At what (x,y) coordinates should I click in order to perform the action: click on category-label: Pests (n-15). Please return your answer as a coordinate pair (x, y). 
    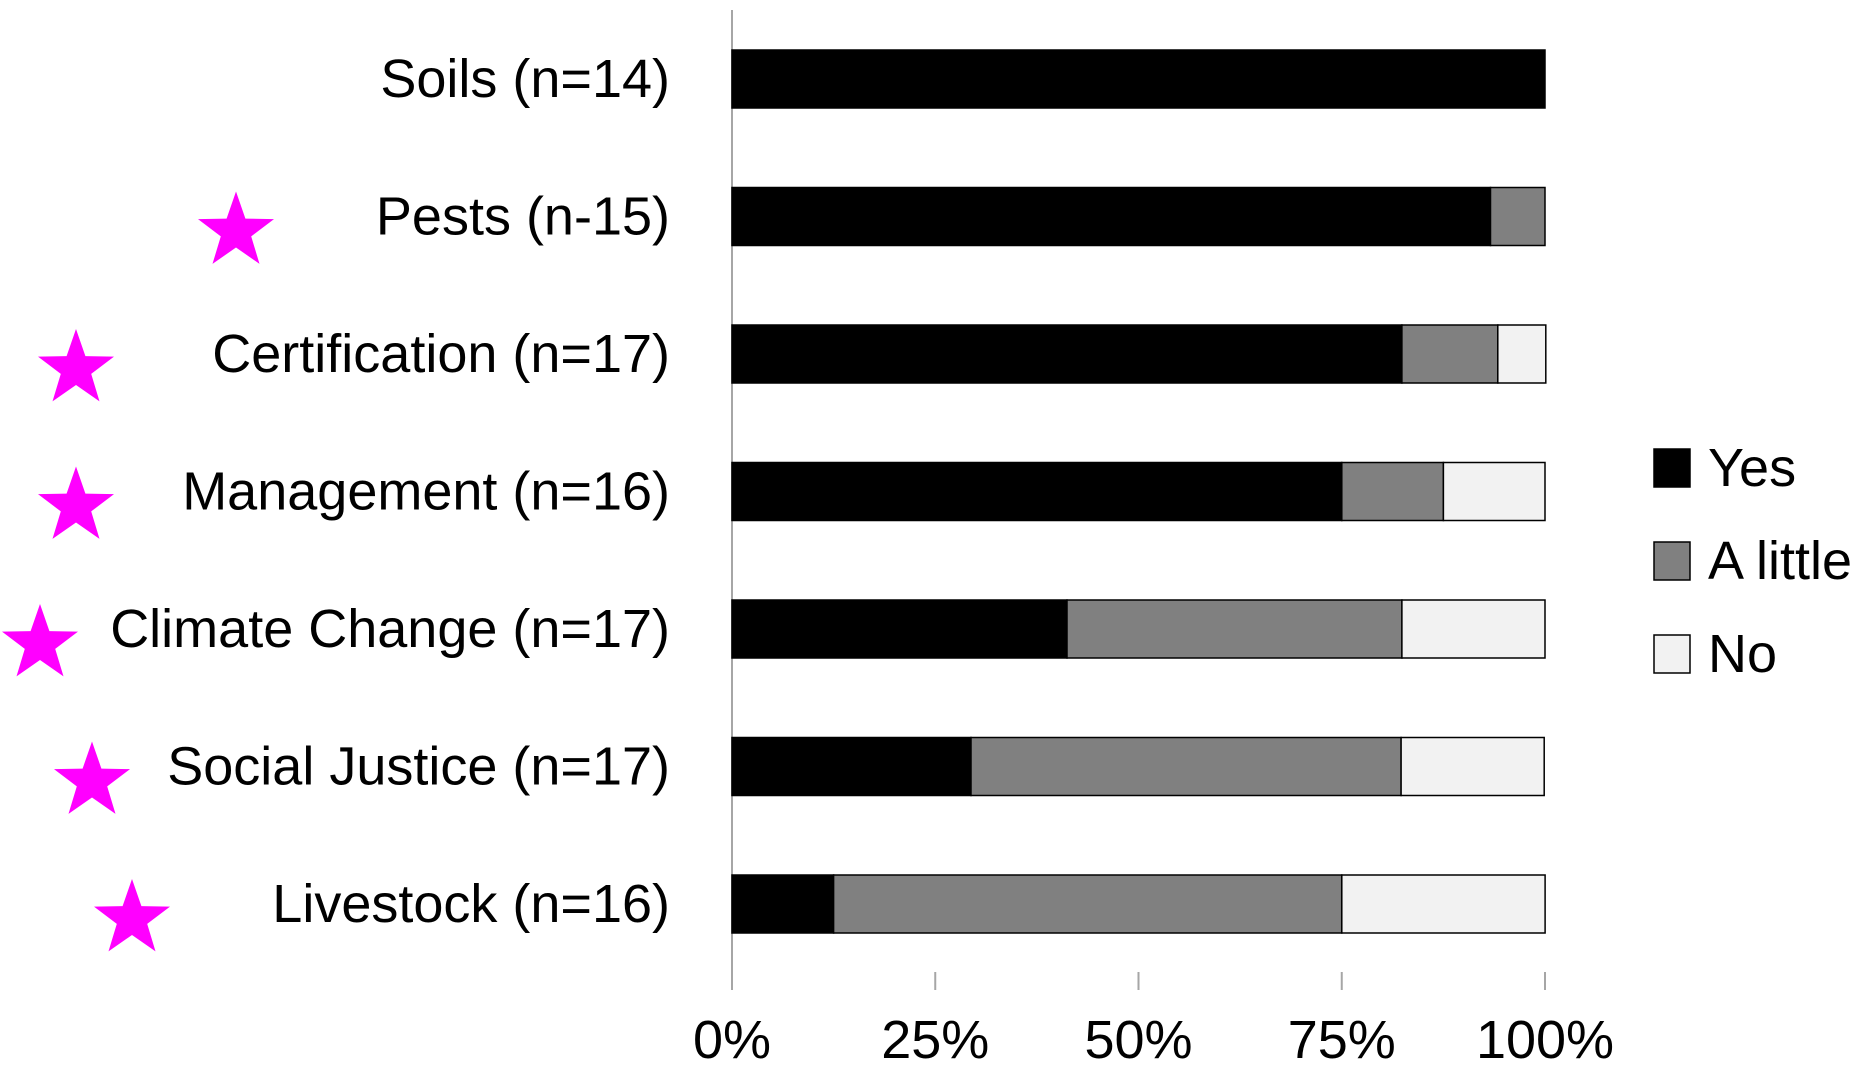
    Looking at the image, I should click on (523, 217).